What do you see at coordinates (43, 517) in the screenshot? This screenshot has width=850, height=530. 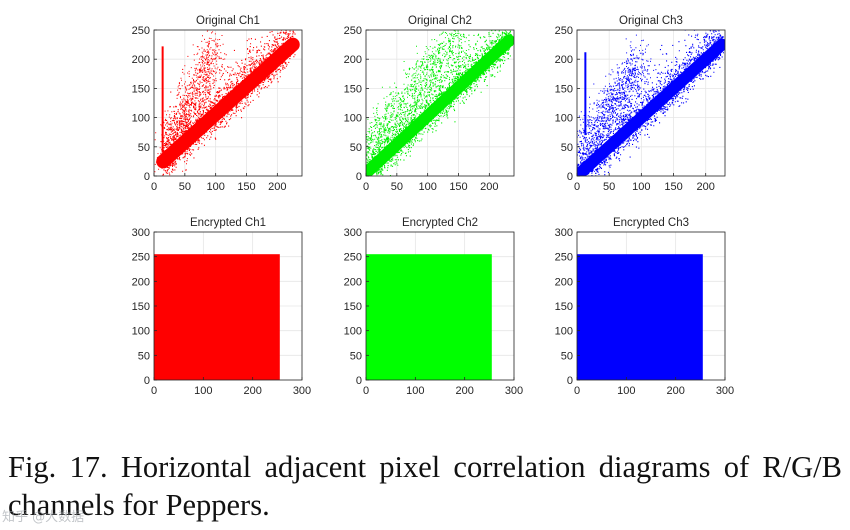 I see `watermark-text: 知乎 @大数据` at bounding box center [43, 517].